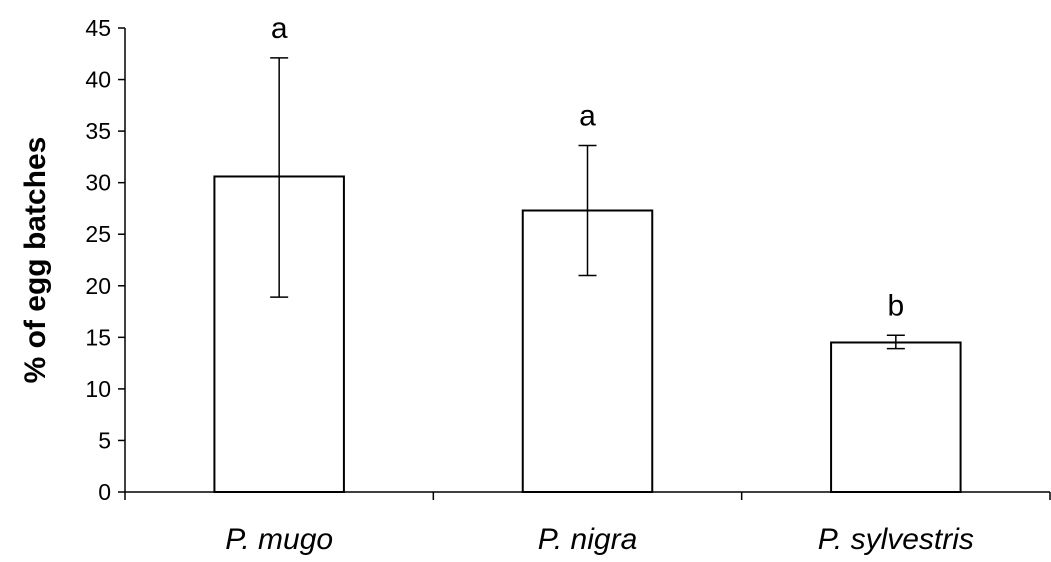 This screenshot has width=1051, height=562. I want to click on significance-label-2: a, so click(587, 116).